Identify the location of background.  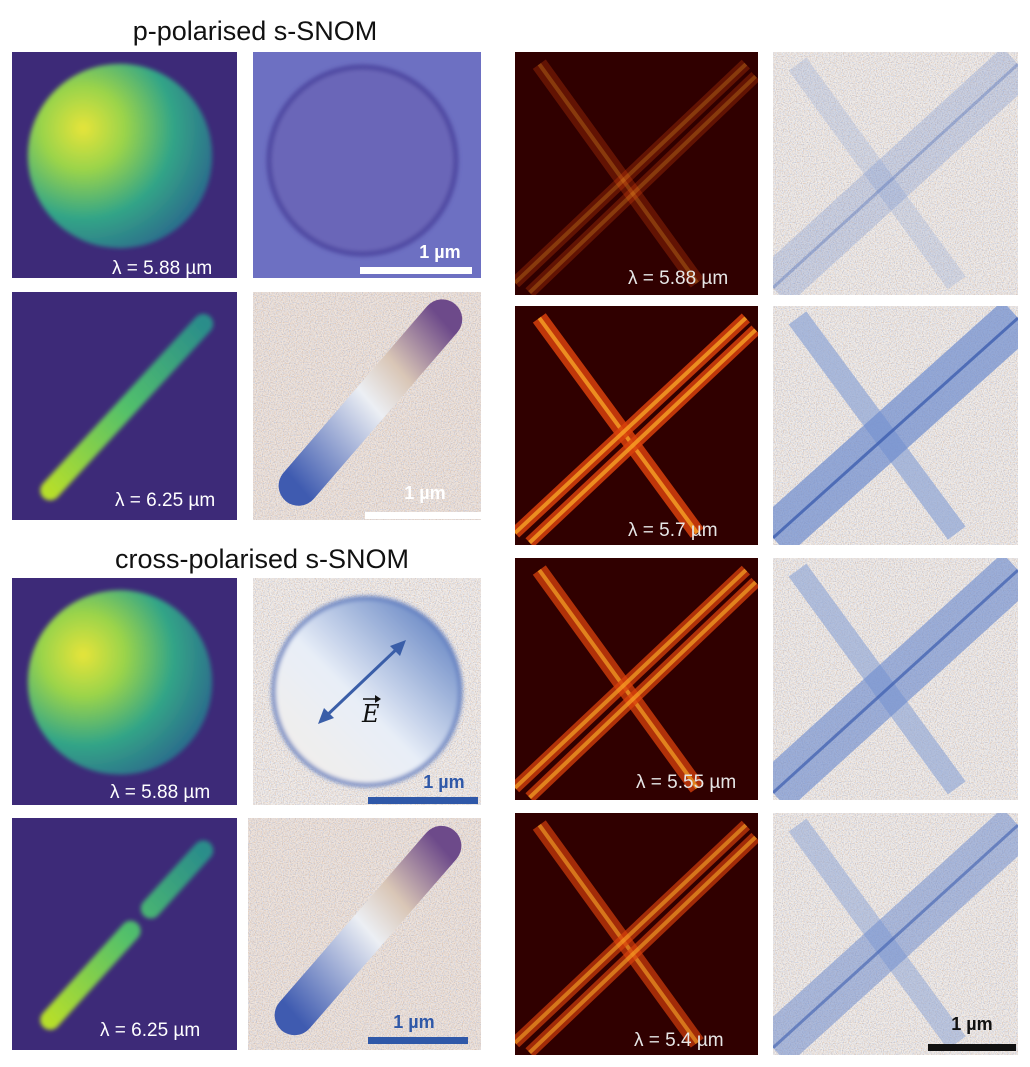
(636, 173).